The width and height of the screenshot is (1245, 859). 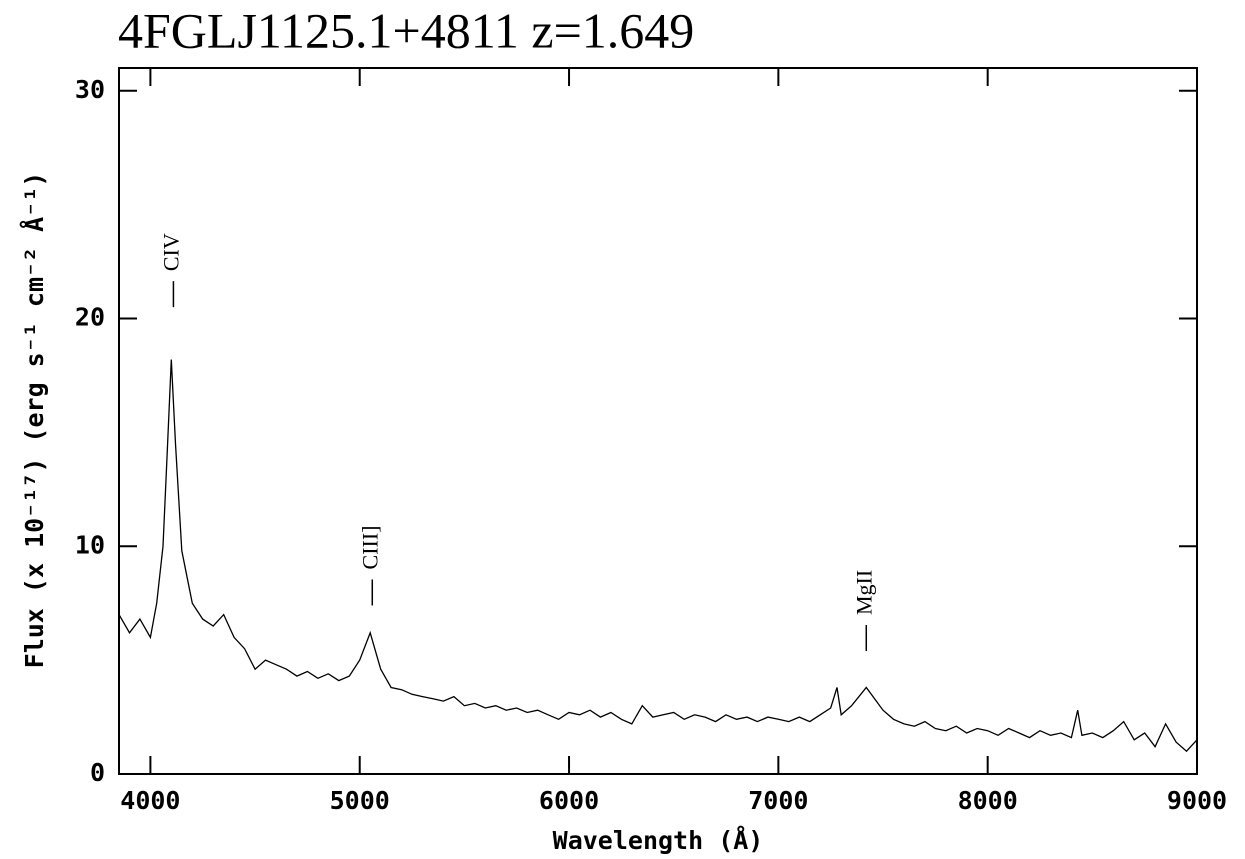 What do you see at coordinates (170, 252) in the screenshot?
I see `annotation-label: CIV` at bounding box center [170, 252].